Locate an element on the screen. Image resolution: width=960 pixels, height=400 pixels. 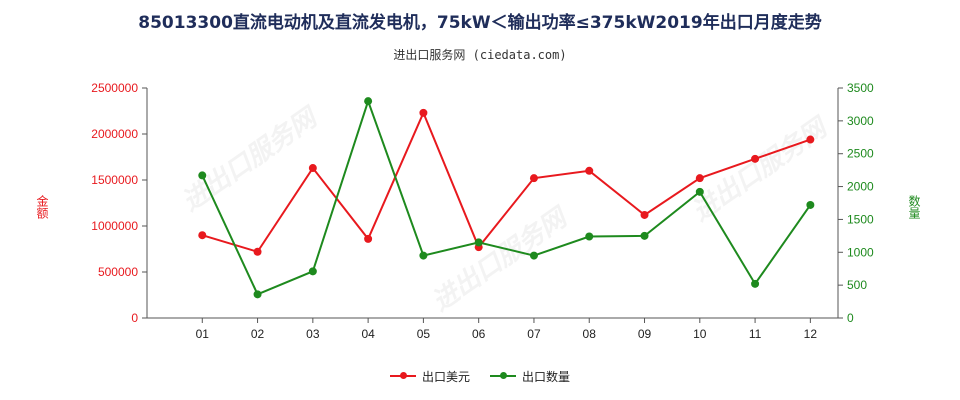
x-tick-label: 12 is located at coordinates (811, 334).